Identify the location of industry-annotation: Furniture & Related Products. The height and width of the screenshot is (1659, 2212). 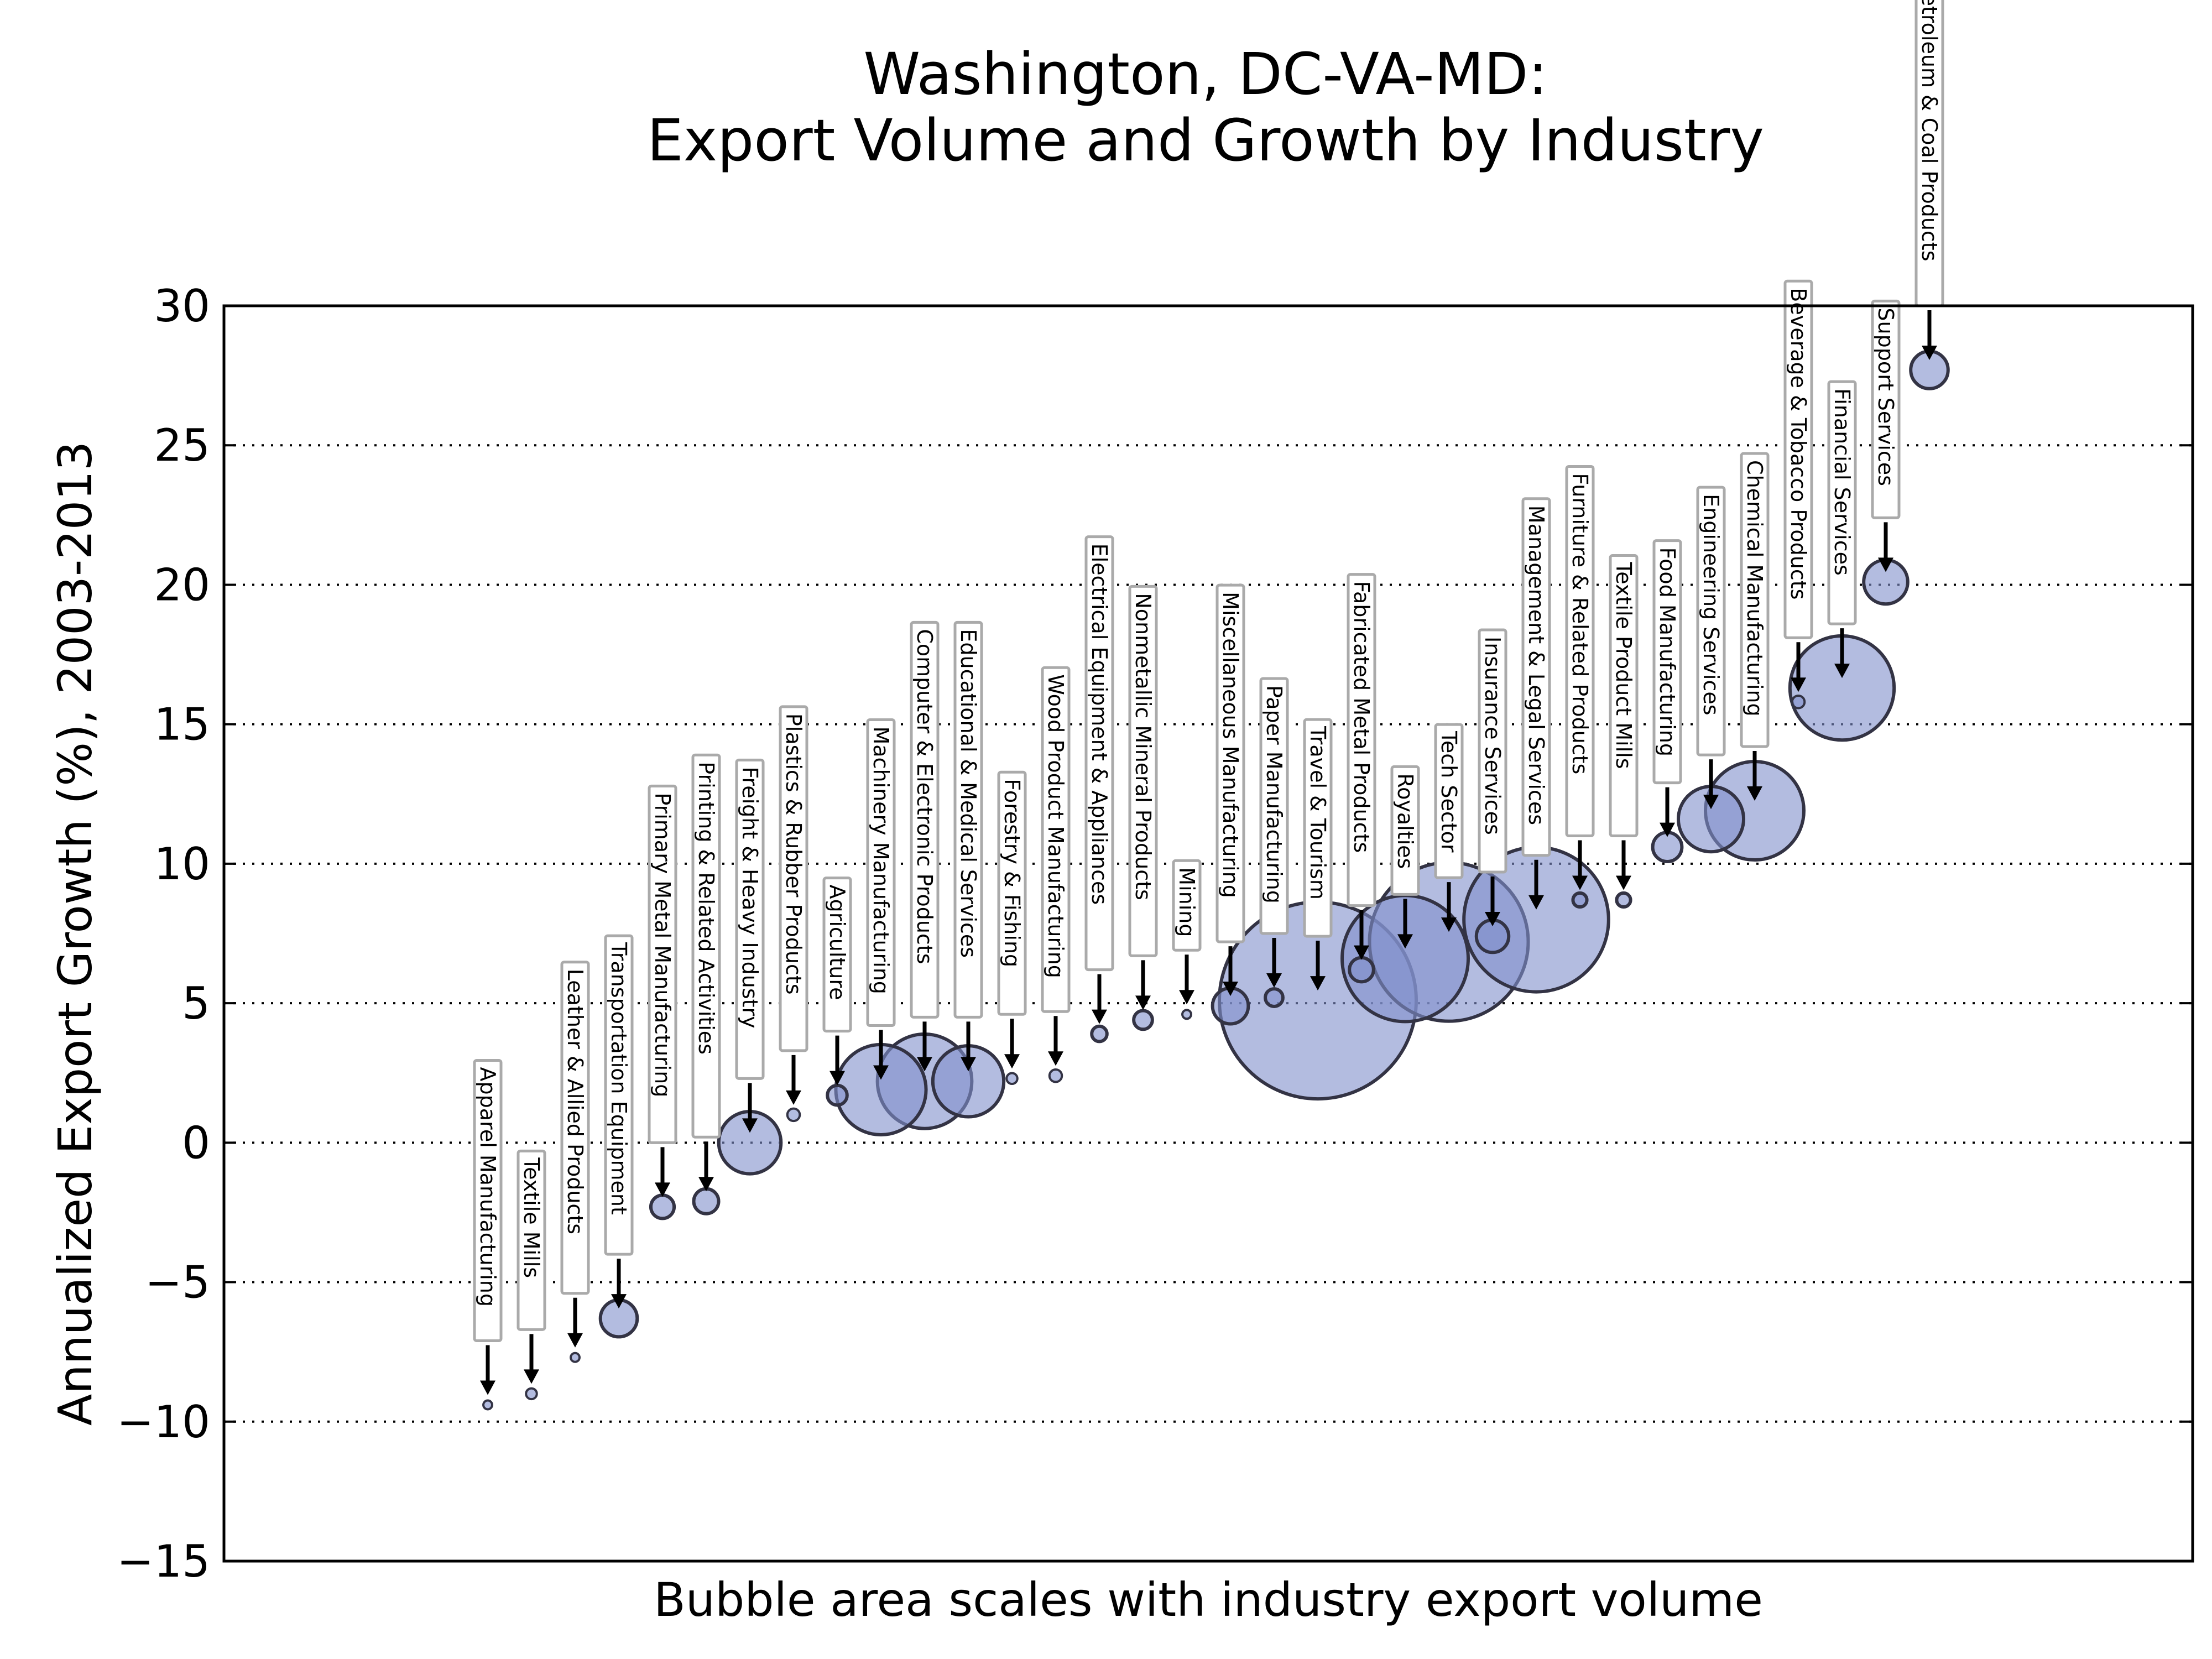
(1580, 677).